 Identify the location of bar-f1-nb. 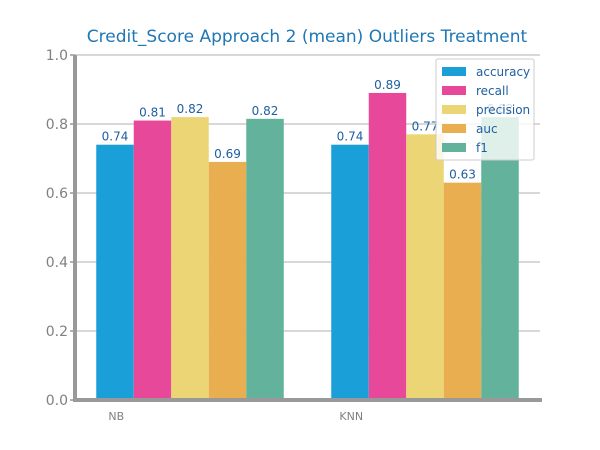
(265, 259).